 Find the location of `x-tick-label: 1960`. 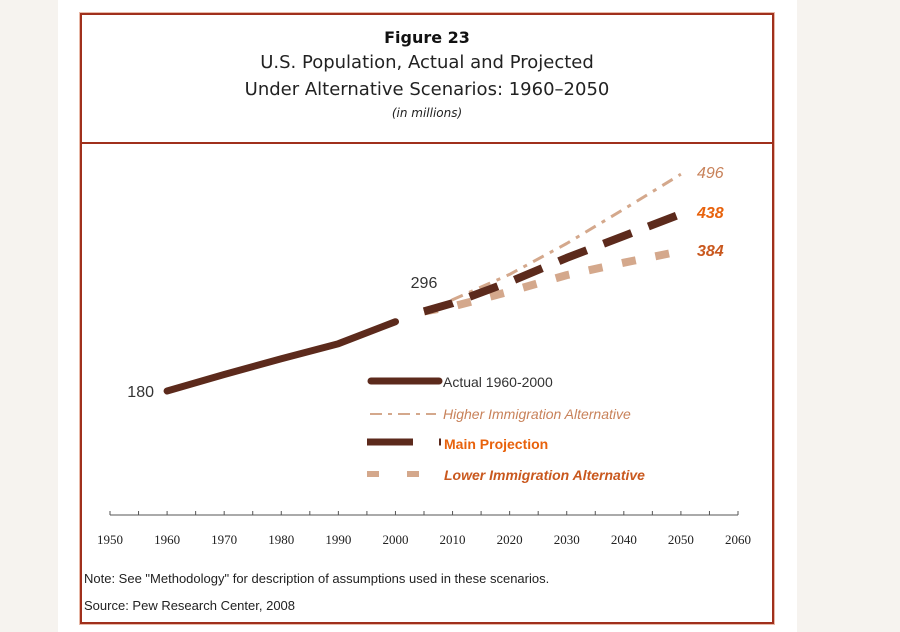

x-tick-label: 1960 is located at coordinates (167, 539).